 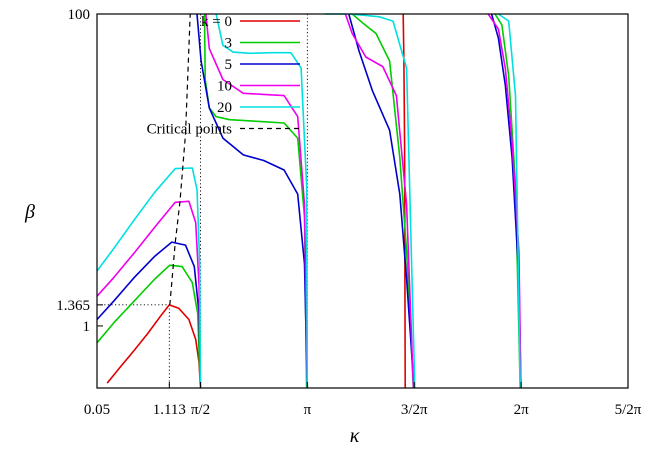 I want to click on x-tick-label-3: π, so click(x=308, y=410).